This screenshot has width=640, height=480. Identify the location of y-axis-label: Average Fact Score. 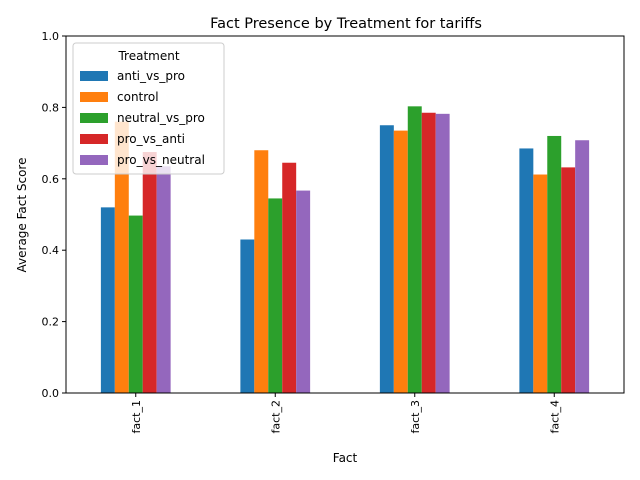
(22, 215).